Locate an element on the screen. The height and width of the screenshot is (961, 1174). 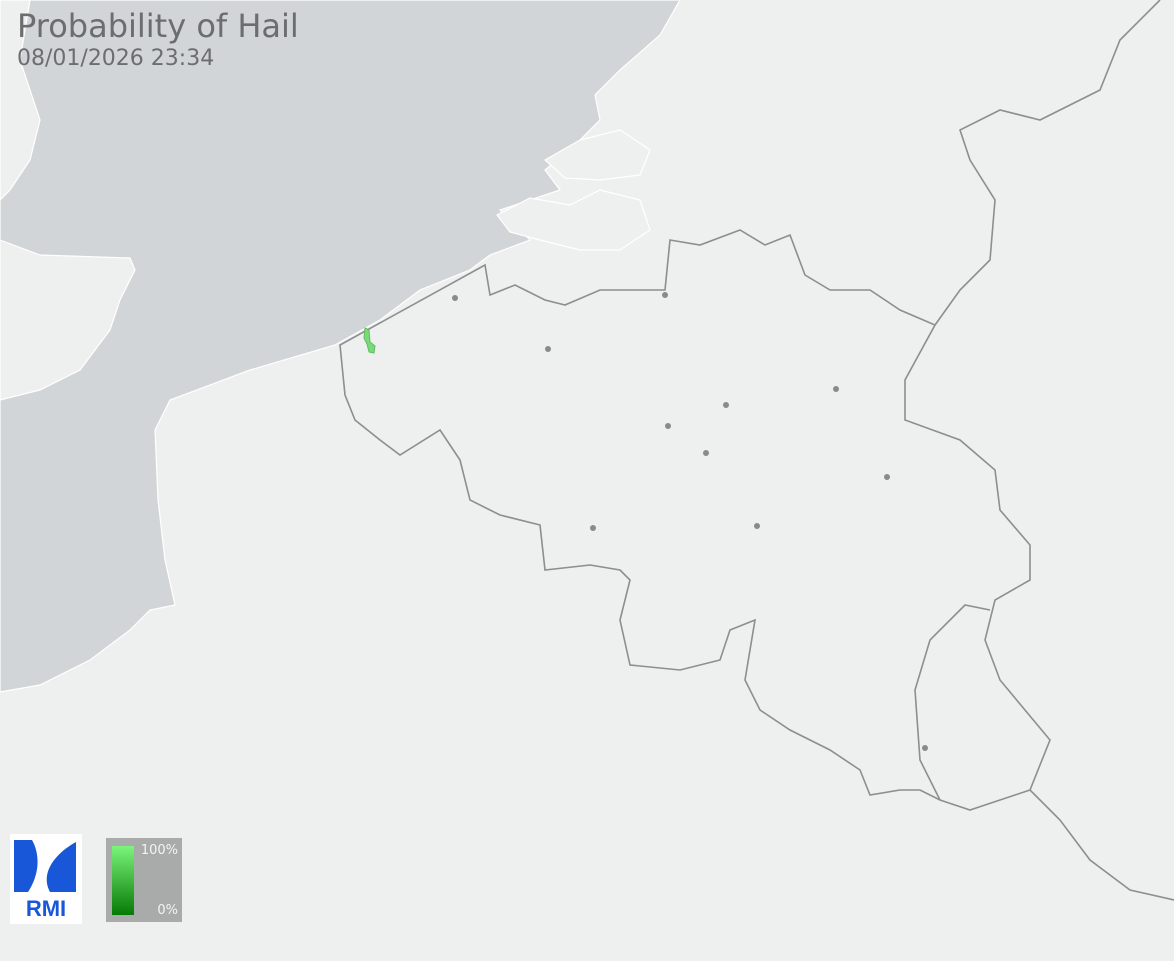
rmi-logo-text: RMI is located at coordinates (46, 908).